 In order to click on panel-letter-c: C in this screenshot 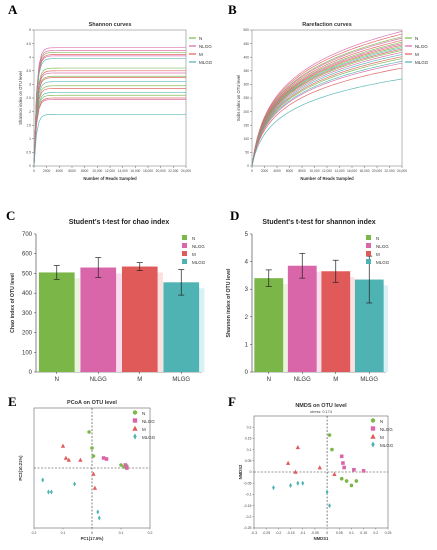, I will do `click(11, 215)`.